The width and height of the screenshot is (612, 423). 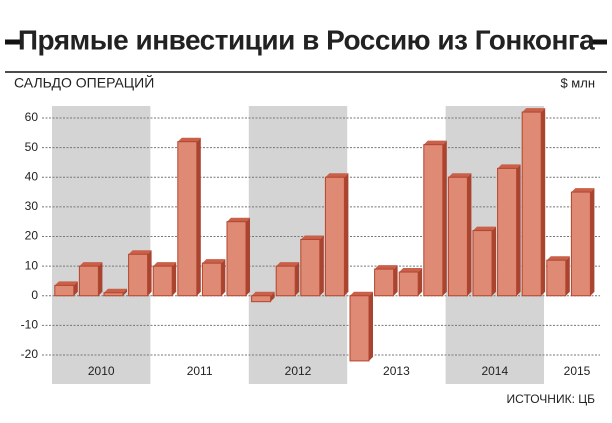 What do you see at coordinates (551, 399) in the screenshot?
I see `source: ИСТОЧНИК: ЦБ` at bounding box center [551, 399].